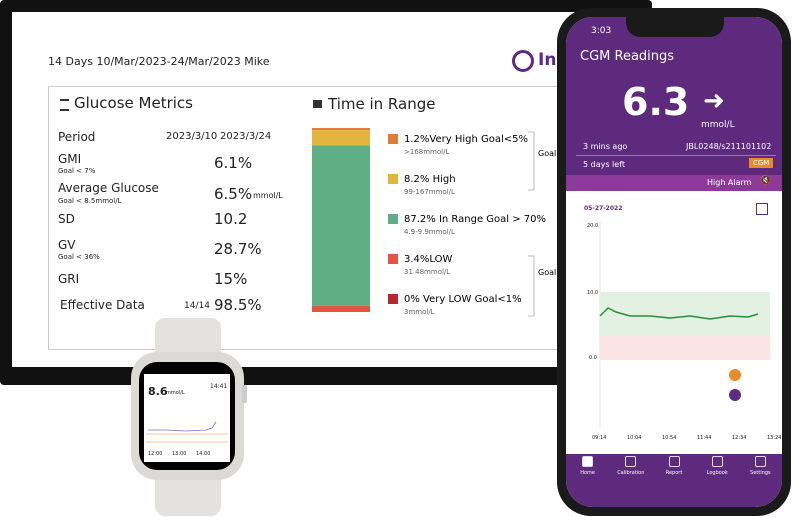 The width and height of the screenshot is (800, 517). I want to click on legend-label: 8.2% High, so click(430, 179).